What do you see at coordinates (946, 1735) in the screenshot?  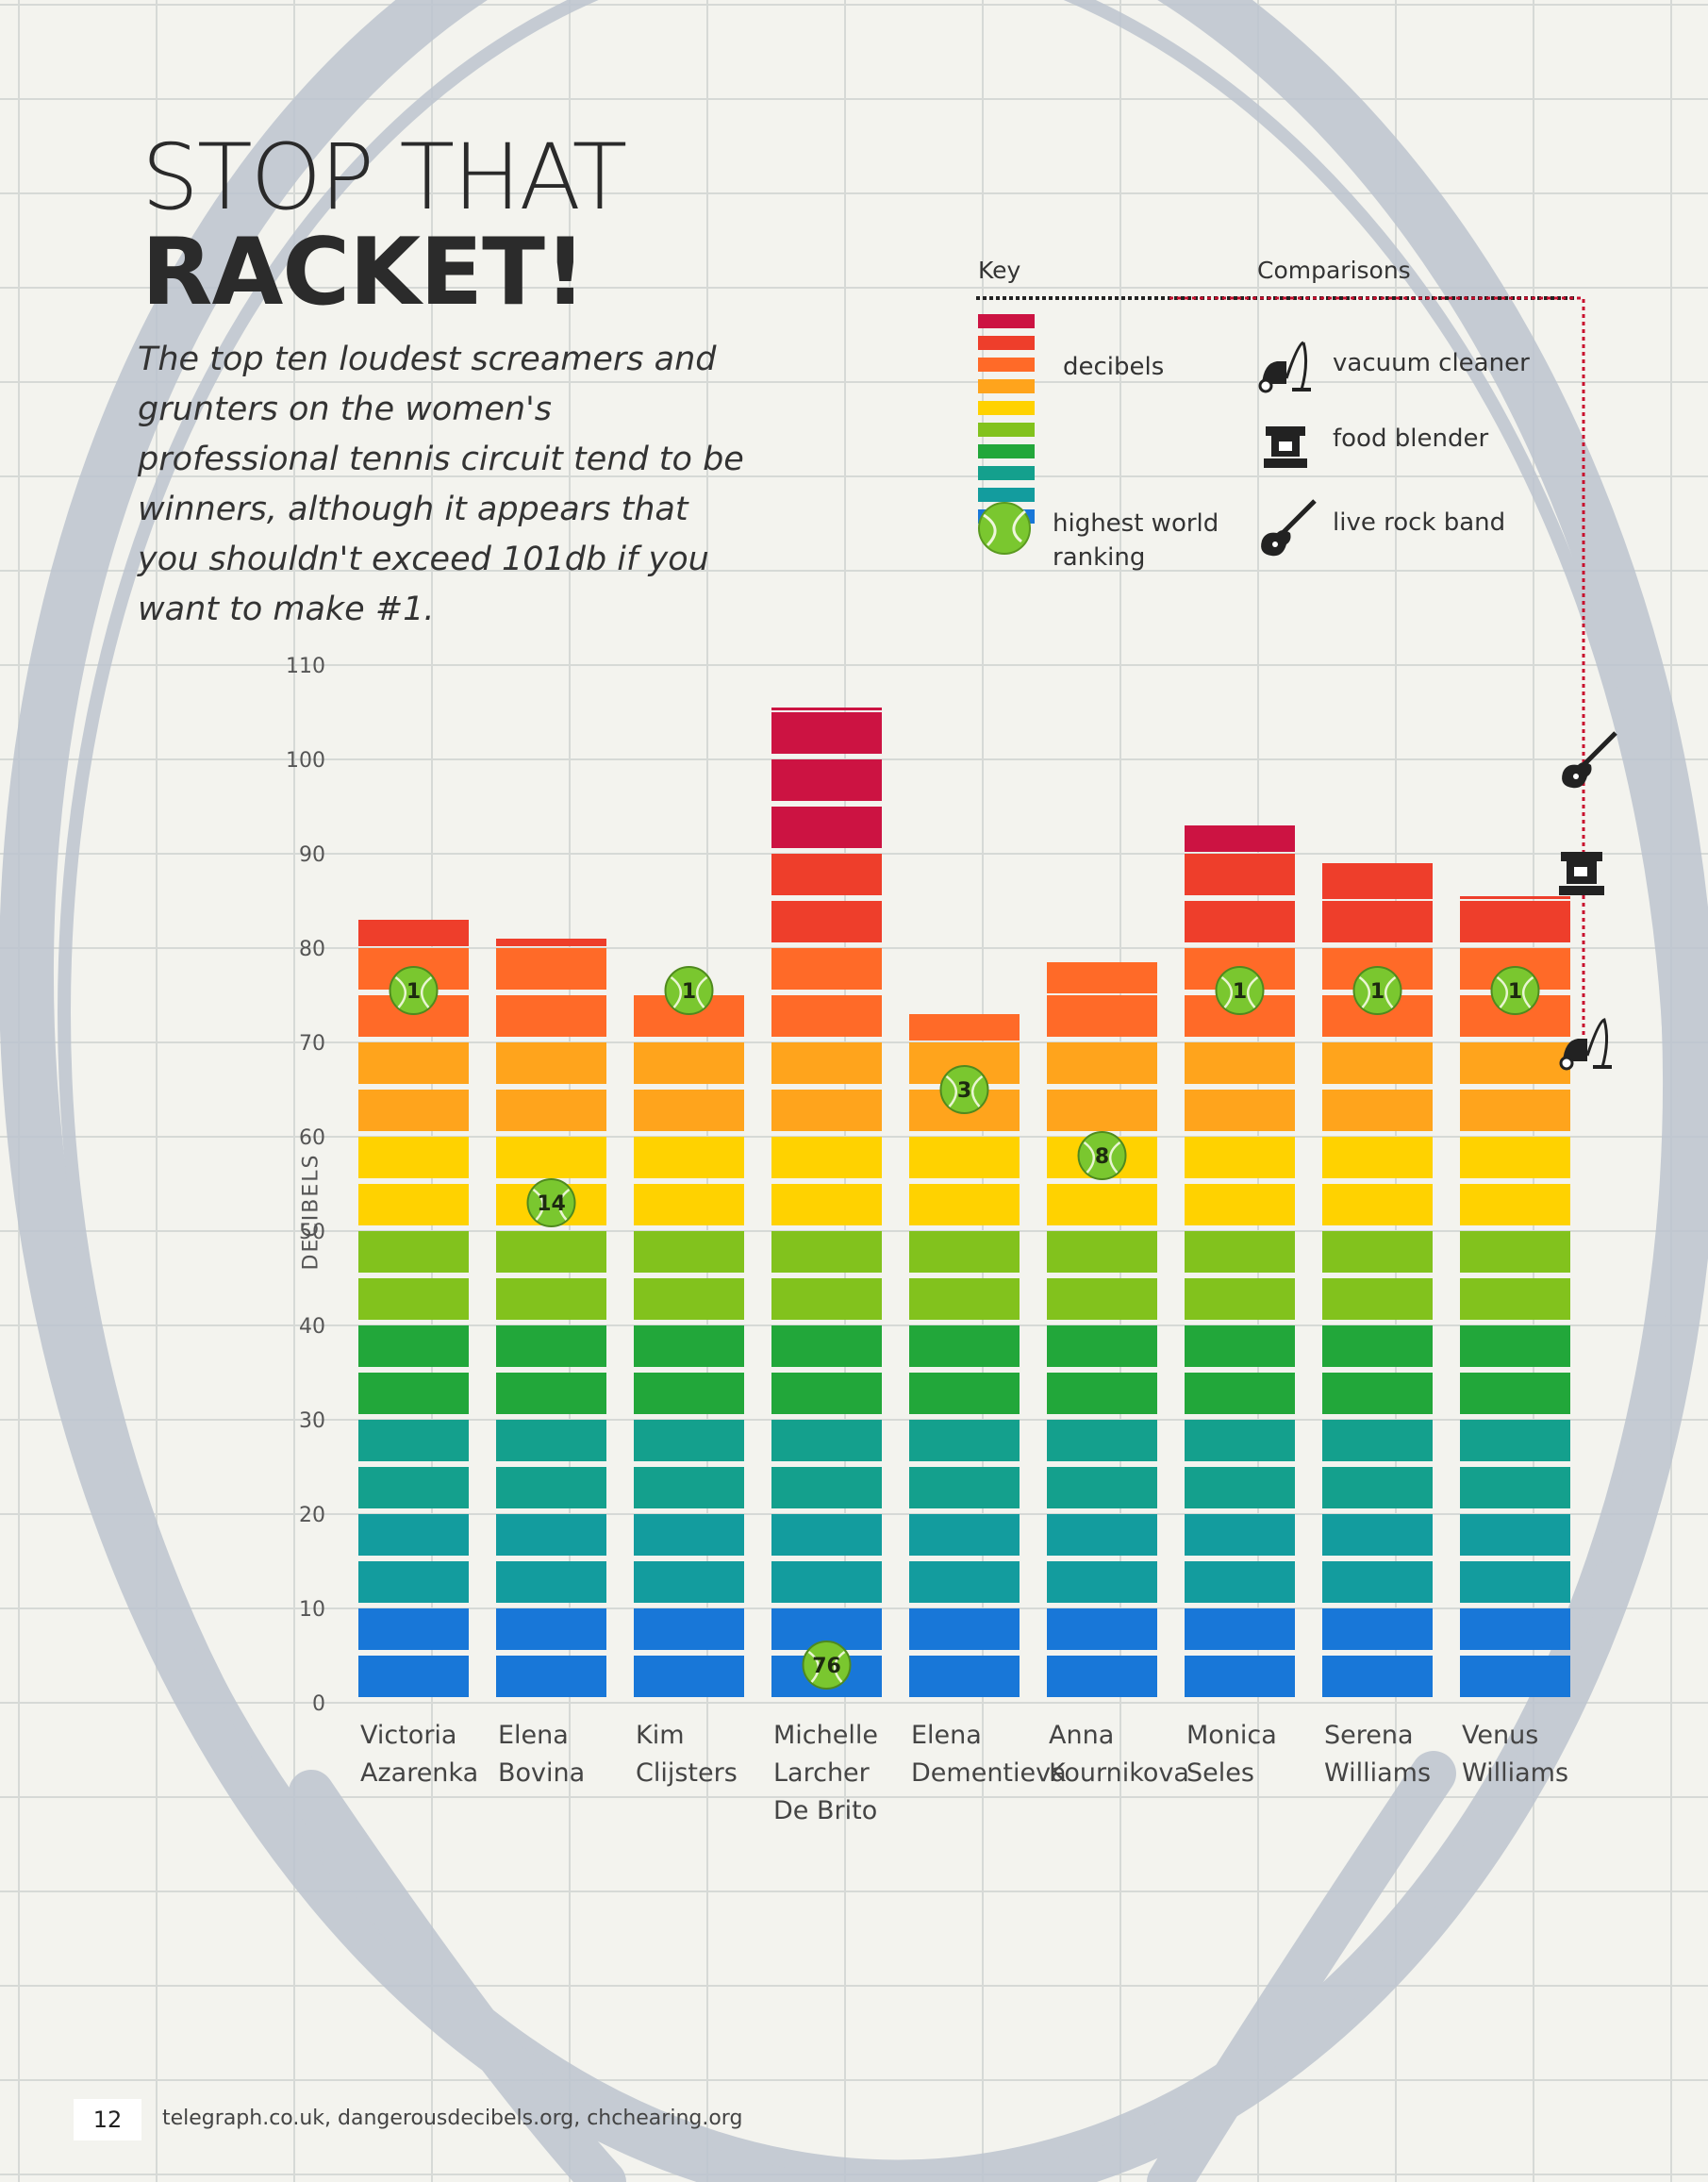 I see `category-label: Elena` at bounding box center [946, 1735].